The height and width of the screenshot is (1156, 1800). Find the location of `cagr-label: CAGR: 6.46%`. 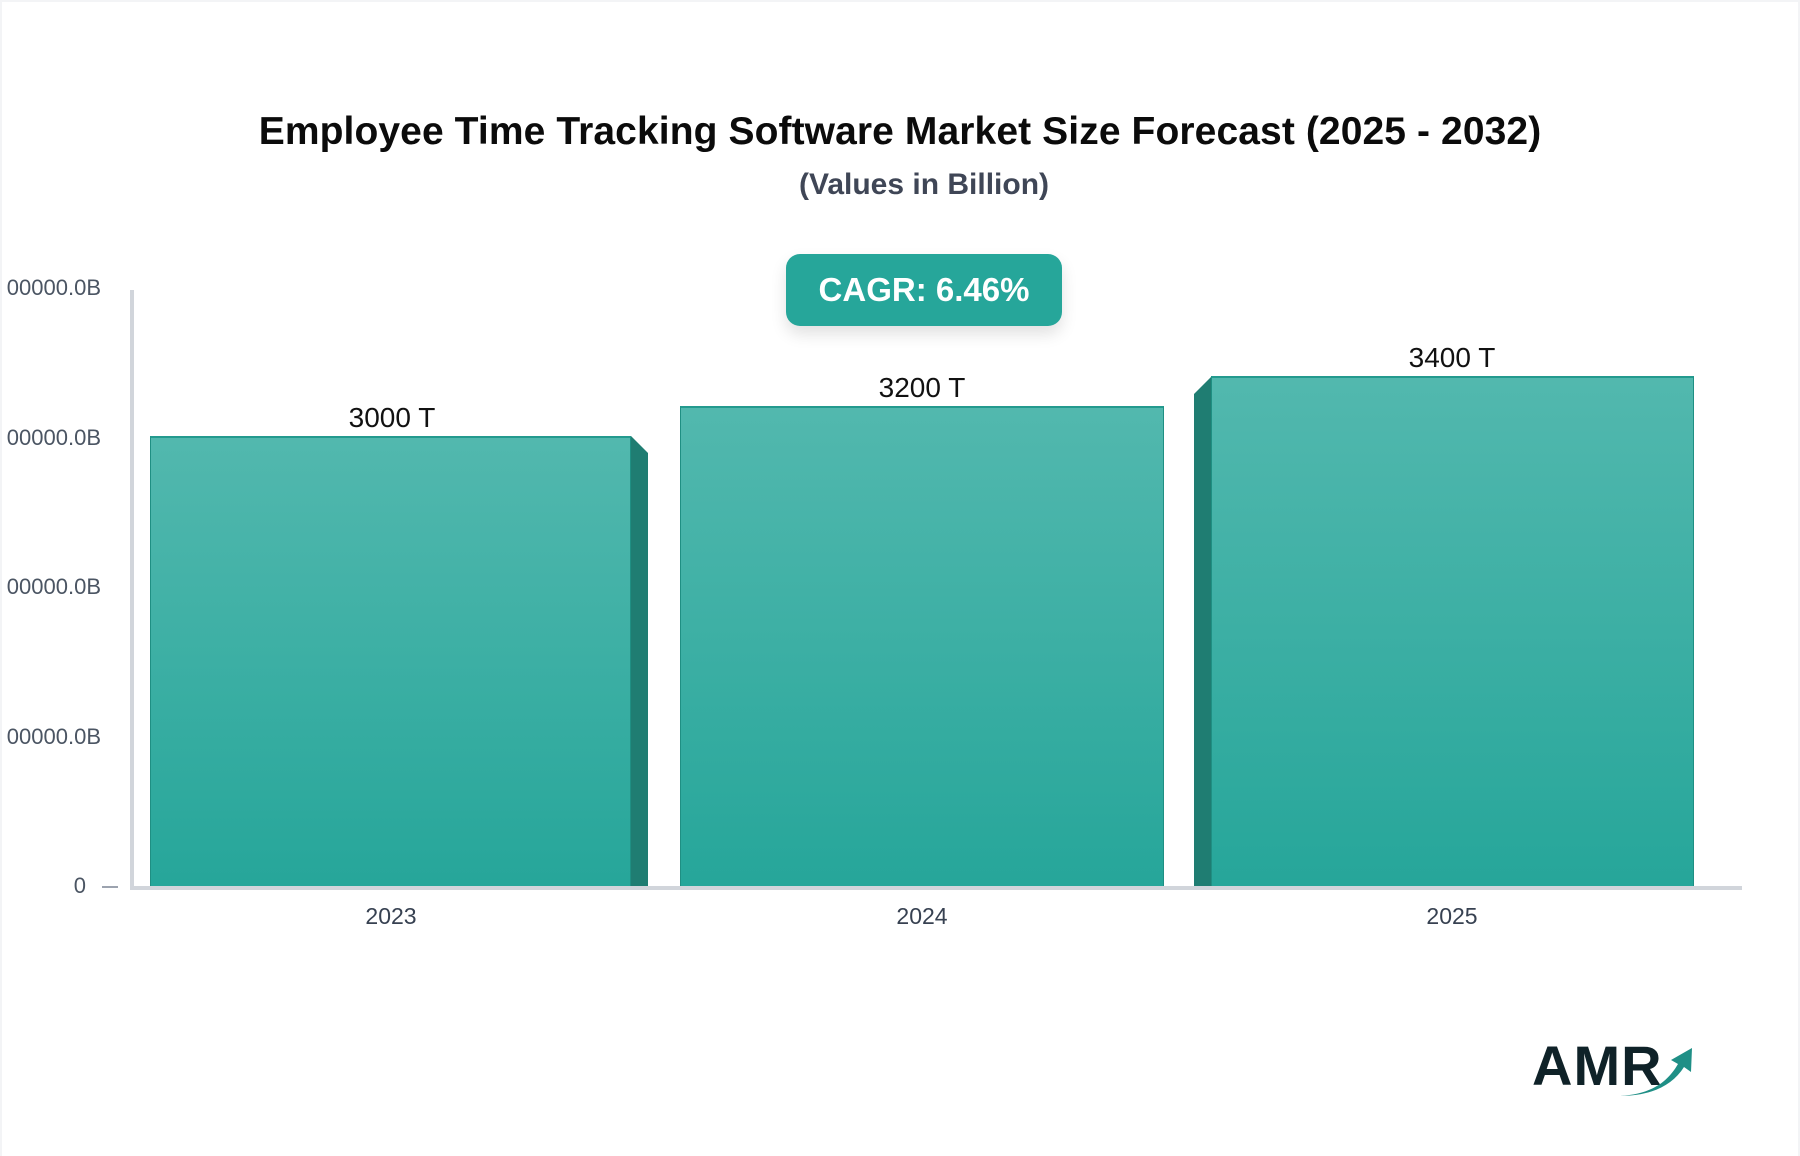

cagr-label: CAGR: 6.46% is located at coordinates (924, 289).